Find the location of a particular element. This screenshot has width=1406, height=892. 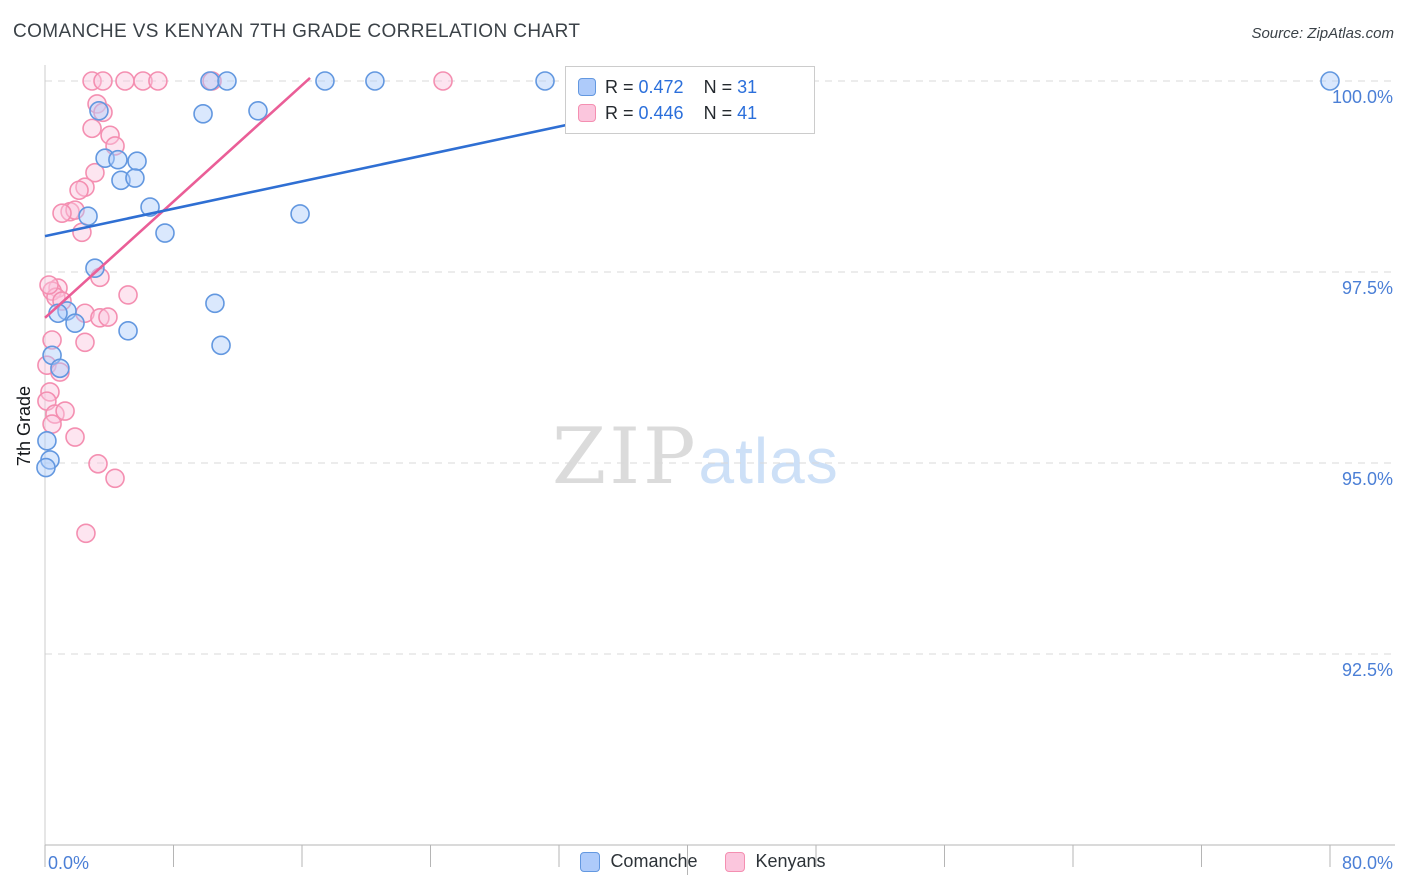

kenyans-legend-label: Kenyans is located at coordinates (790, 861).